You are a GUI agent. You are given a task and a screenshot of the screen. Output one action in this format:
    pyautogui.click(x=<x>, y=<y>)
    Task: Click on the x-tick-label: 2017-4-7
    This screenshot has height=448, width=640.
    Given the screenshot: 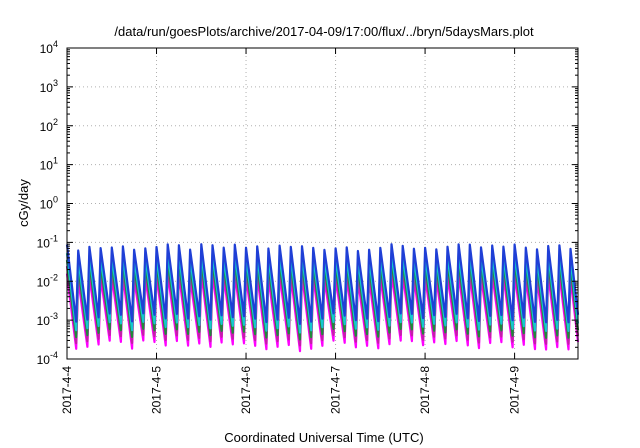 What is the action you would take?
    pyautogui.click(x=336, y=390)
    